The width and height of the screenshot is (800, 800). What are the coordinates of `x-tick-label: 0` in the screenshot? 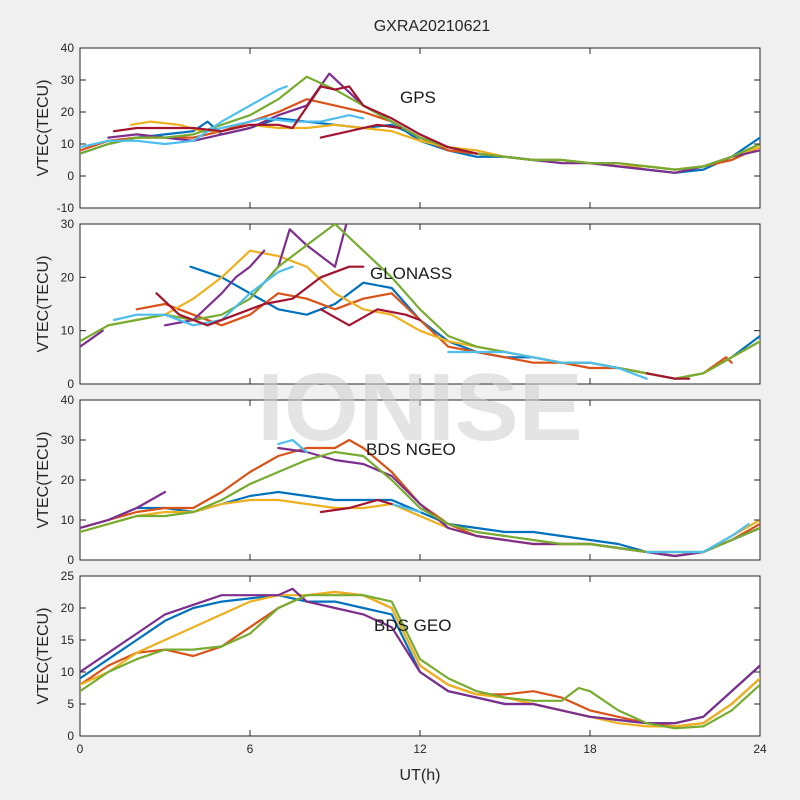 It's located at (80, 749).